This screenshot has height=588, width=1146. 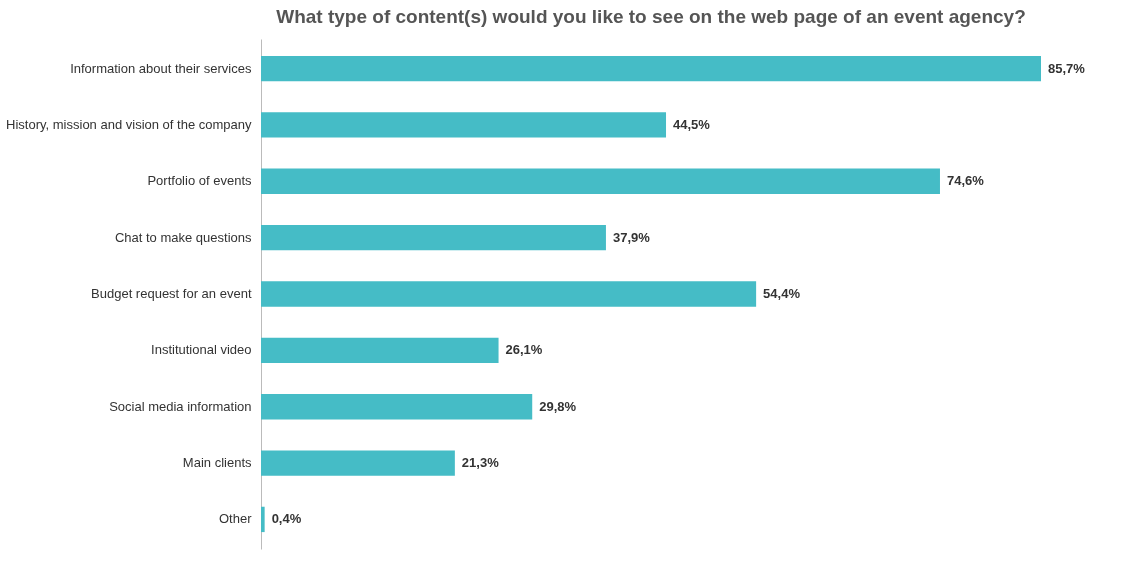 What do you see at coordinates (1067, 68) in the screenshot?
I see `data-label: 85,7%` at bounding box center [1067, 68].